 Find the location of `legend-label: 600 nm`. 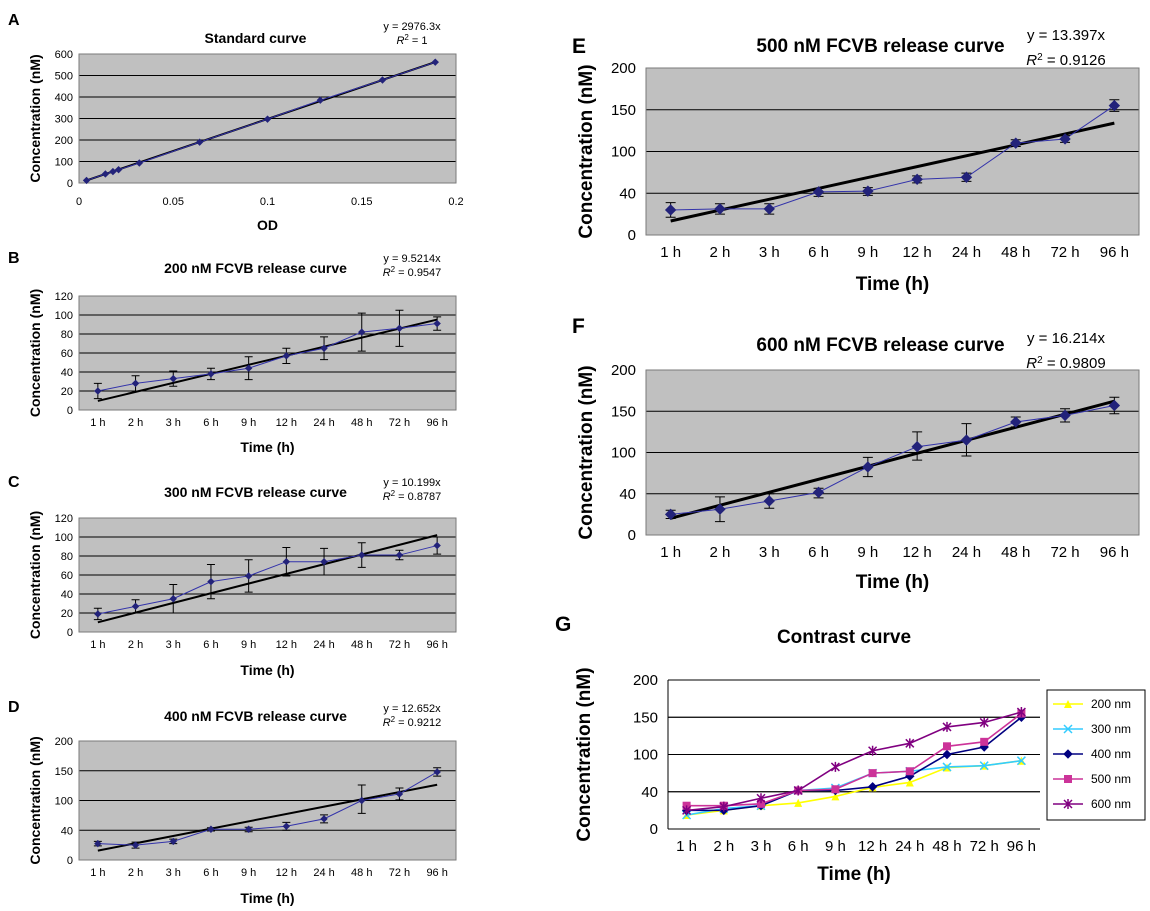

legend-label: 600 nm is located at coordinates (1111, 804).